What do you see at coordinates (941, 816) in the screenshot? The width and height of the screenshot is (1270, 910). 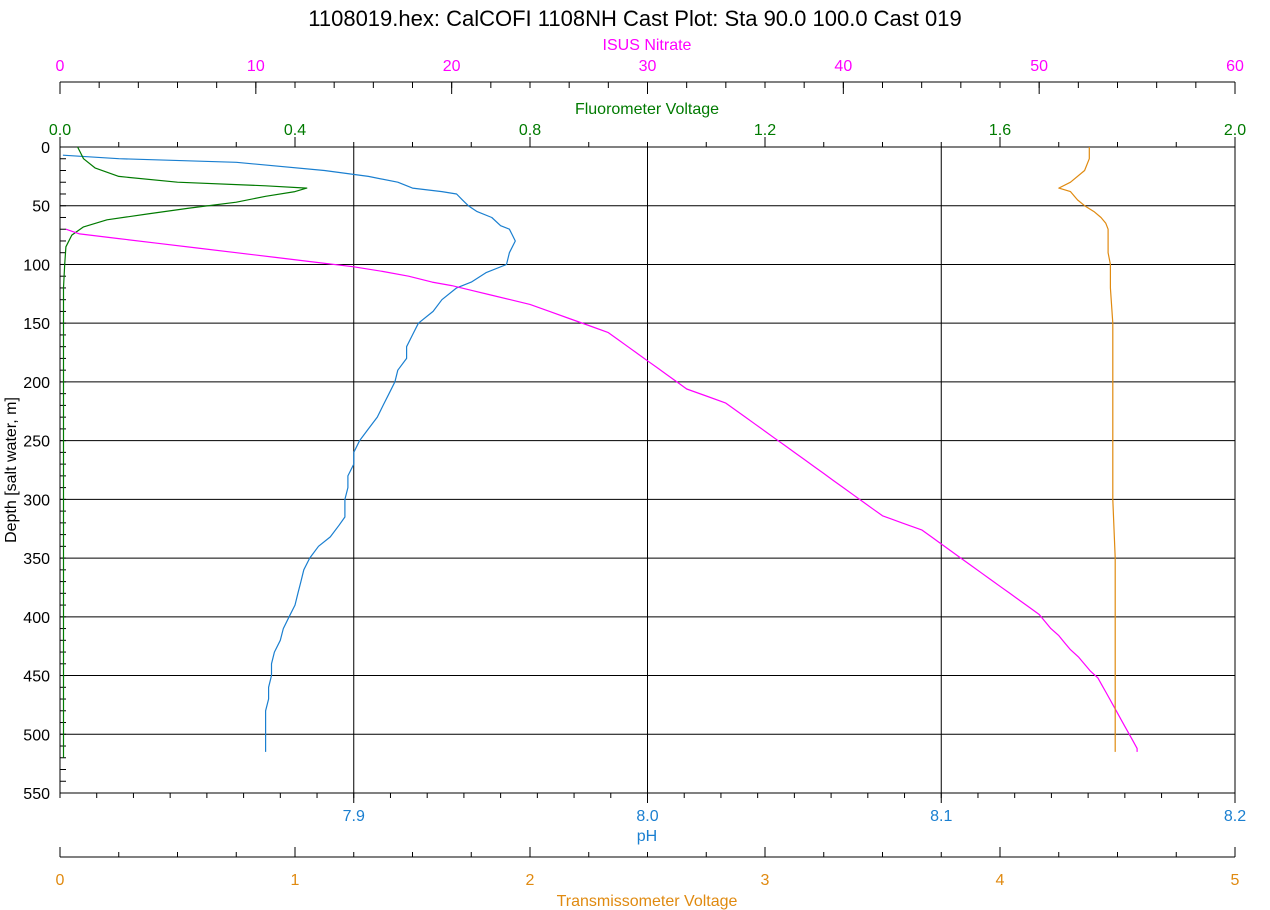 I see `ph-tick-label: 8.1` at bounding box center [941, 816].